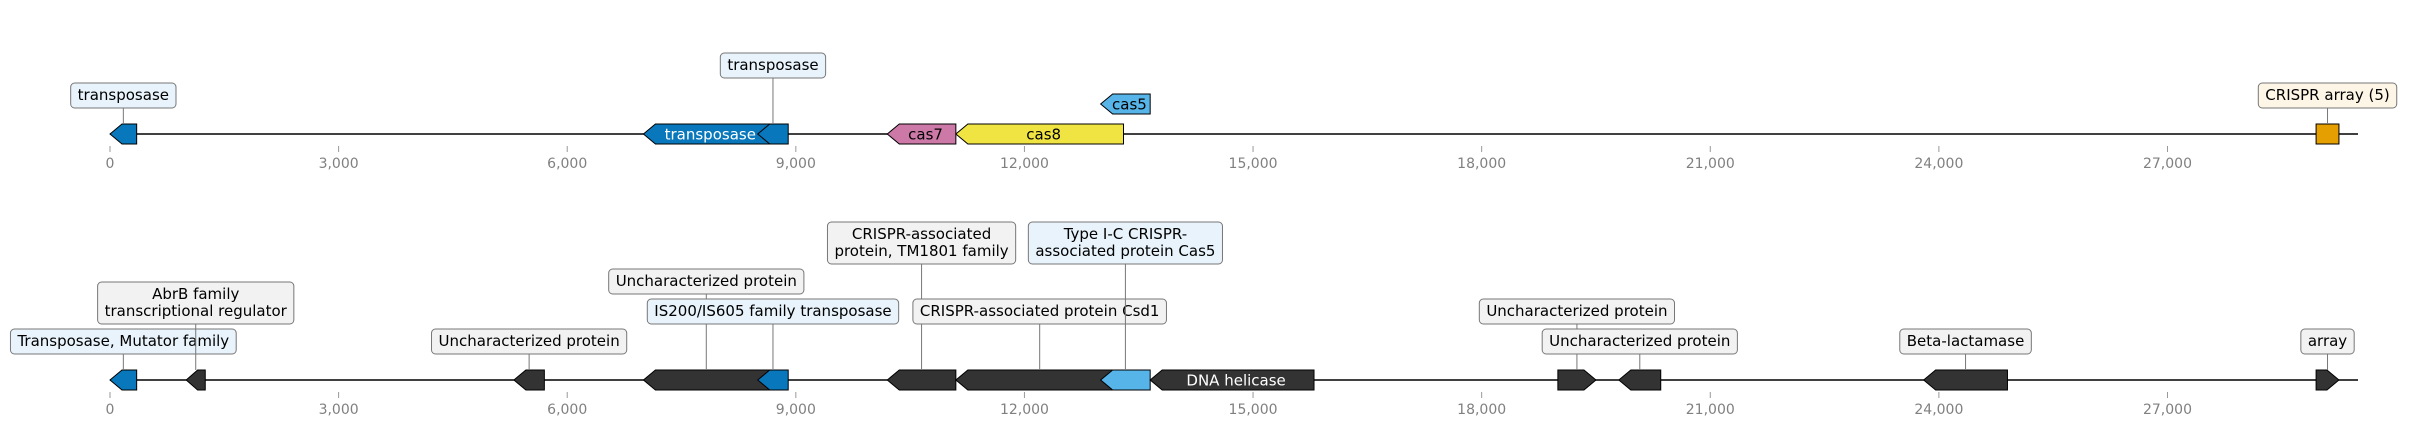  I want to click on gene-label-line: Beta-lactamase, so click(1966, 341).